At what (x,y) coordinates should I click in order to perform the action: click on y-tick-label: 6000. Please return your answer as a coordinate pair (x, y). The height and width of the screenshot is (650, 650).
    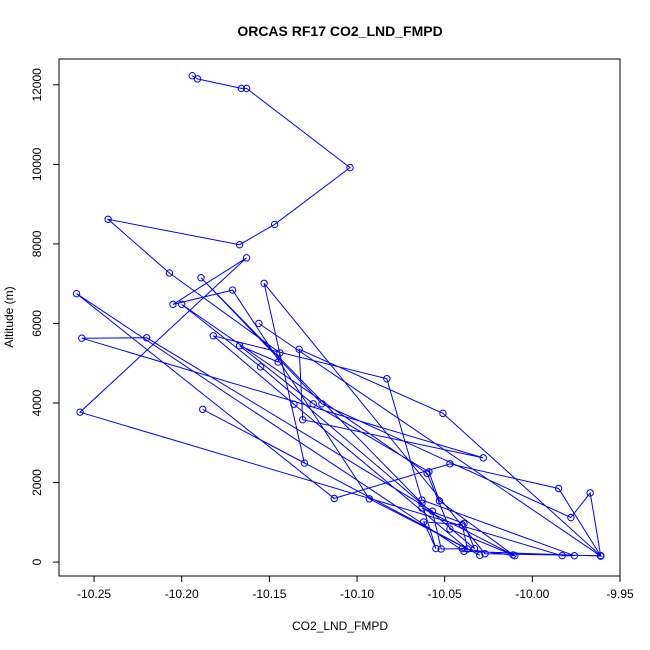
    Looking at the image, I should click on (37, 323).